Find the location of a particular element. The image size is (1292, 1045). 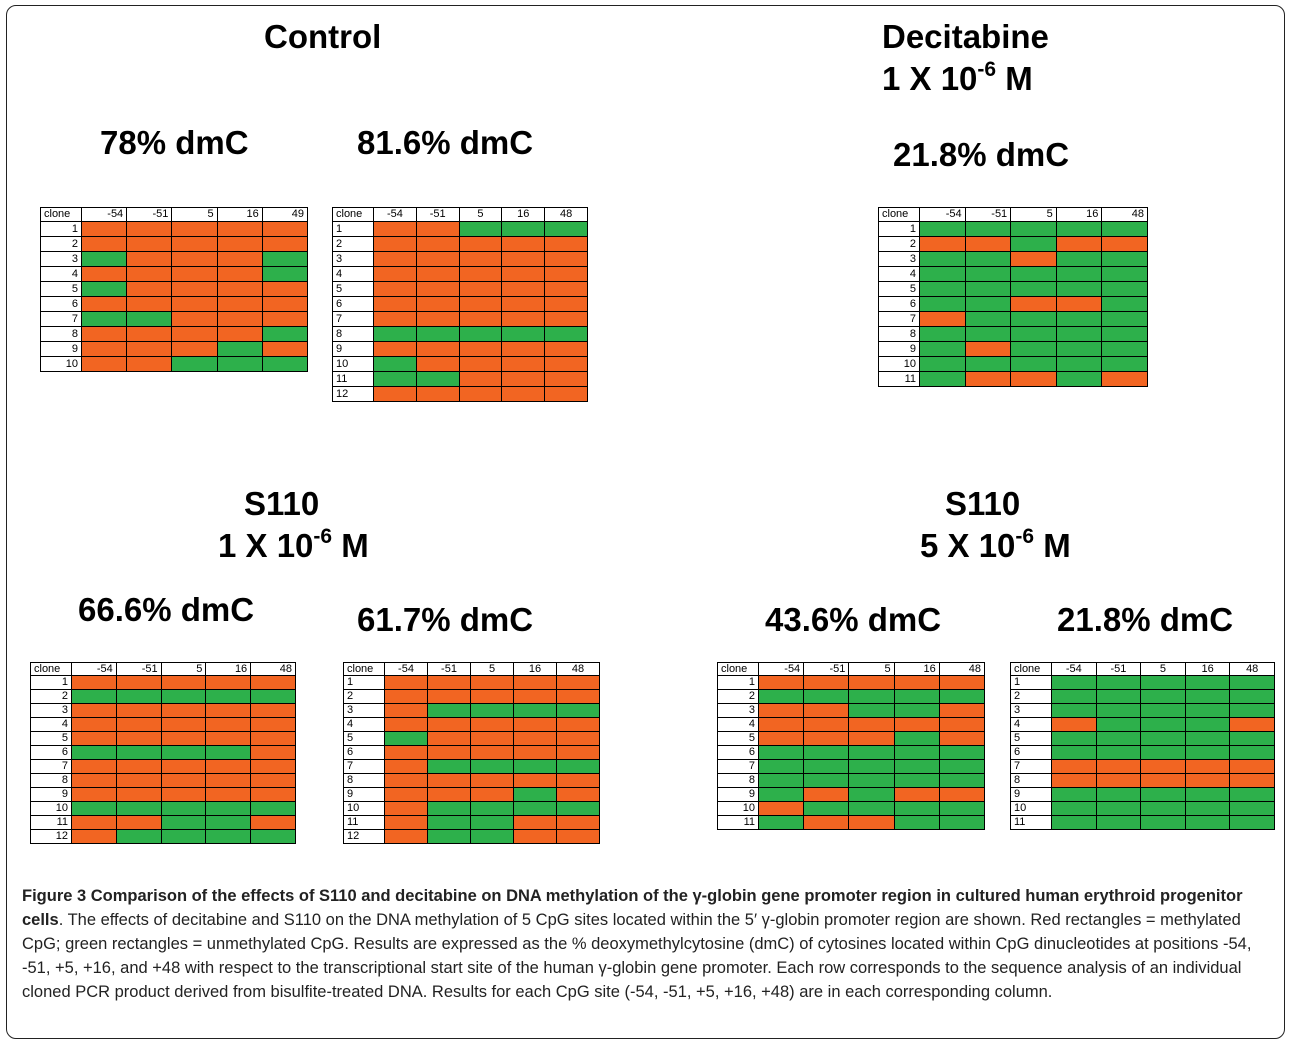

methylation-table-s110-high-2: clone -54 -51 5 16 48 1 2 3 4 5 6 7 8 9 10 11 is located at coordinates (1142, 746).